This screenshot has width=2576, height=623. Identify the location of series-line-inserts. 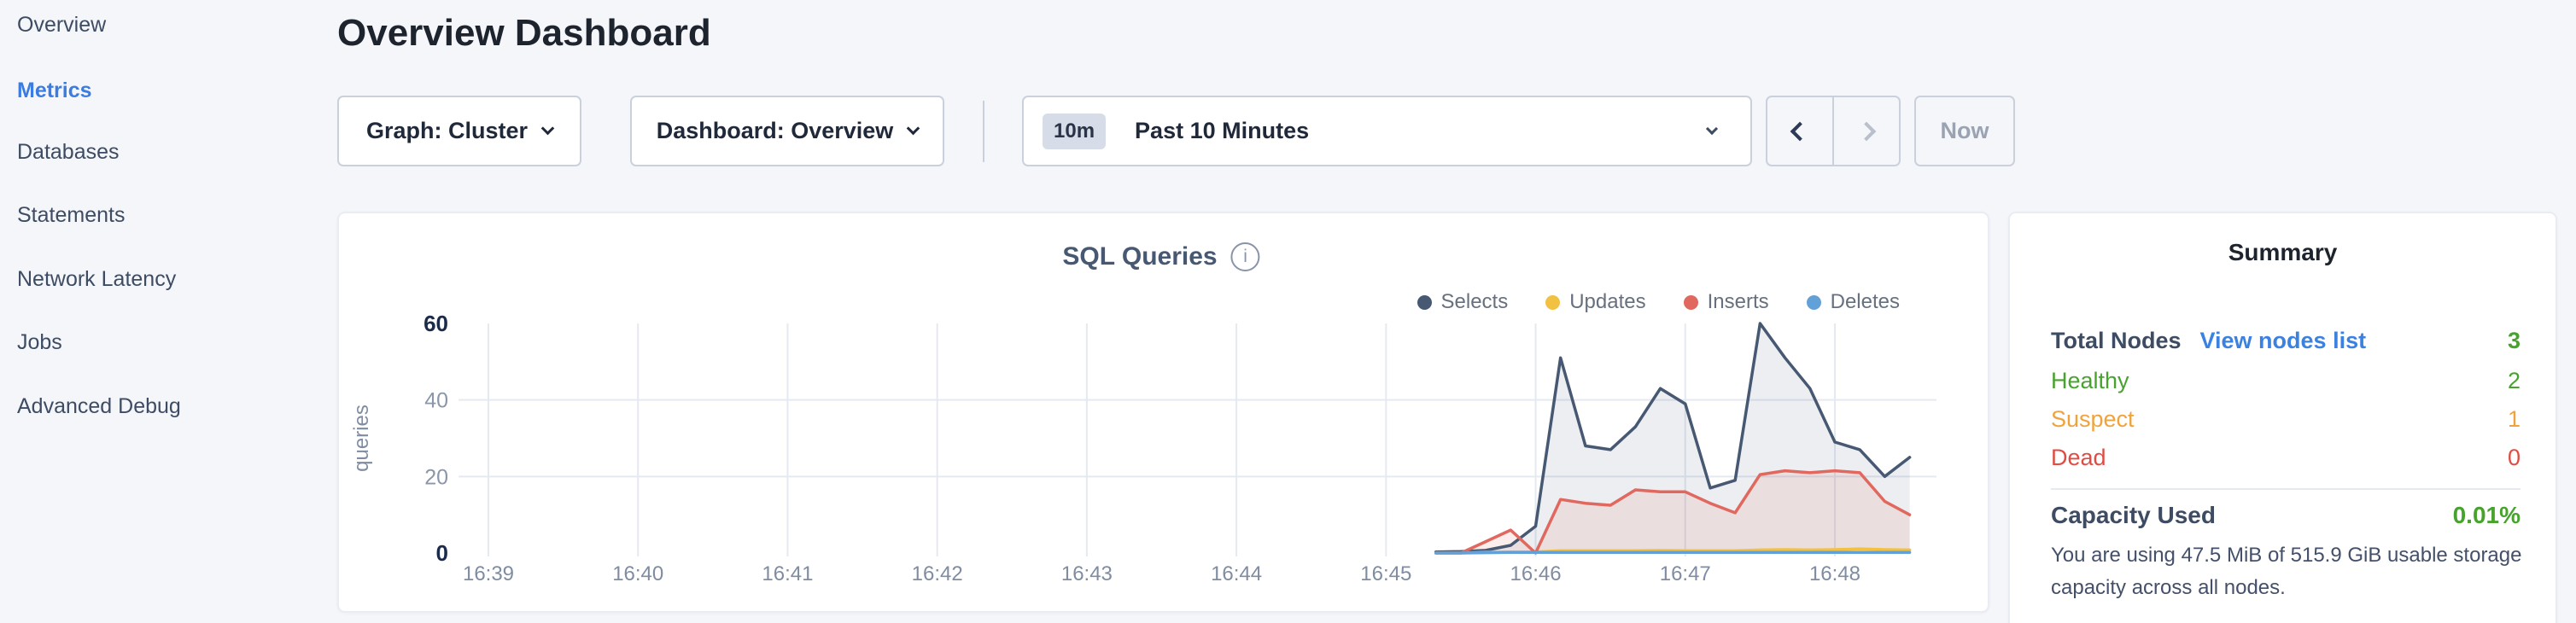
(1673, 512).